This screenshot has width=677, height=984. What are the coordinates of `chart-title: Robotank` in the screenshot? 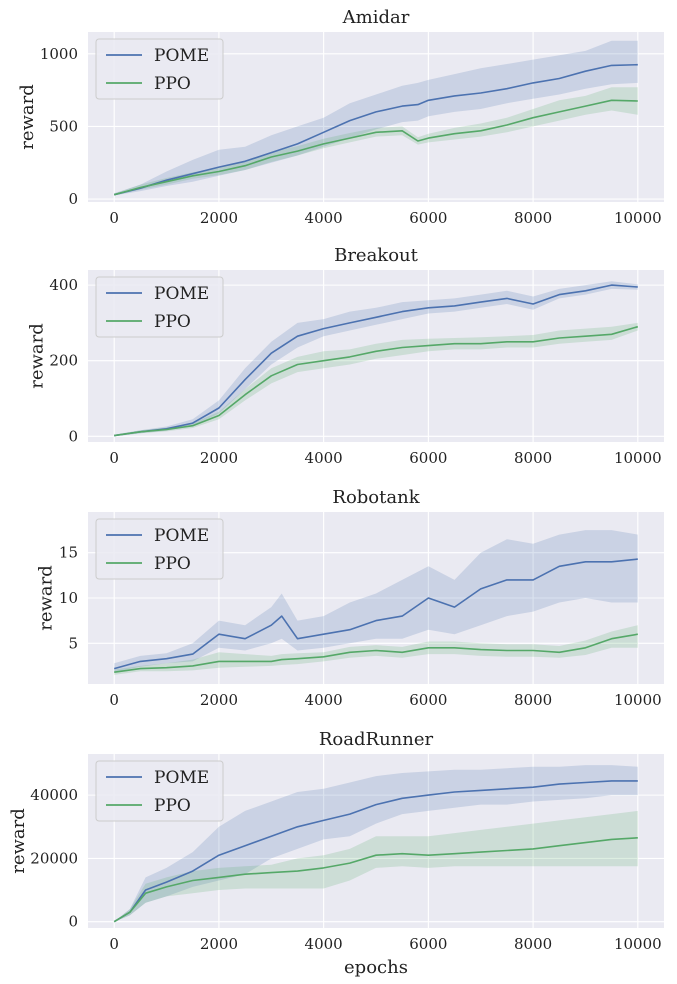 It's located at (376, 497).